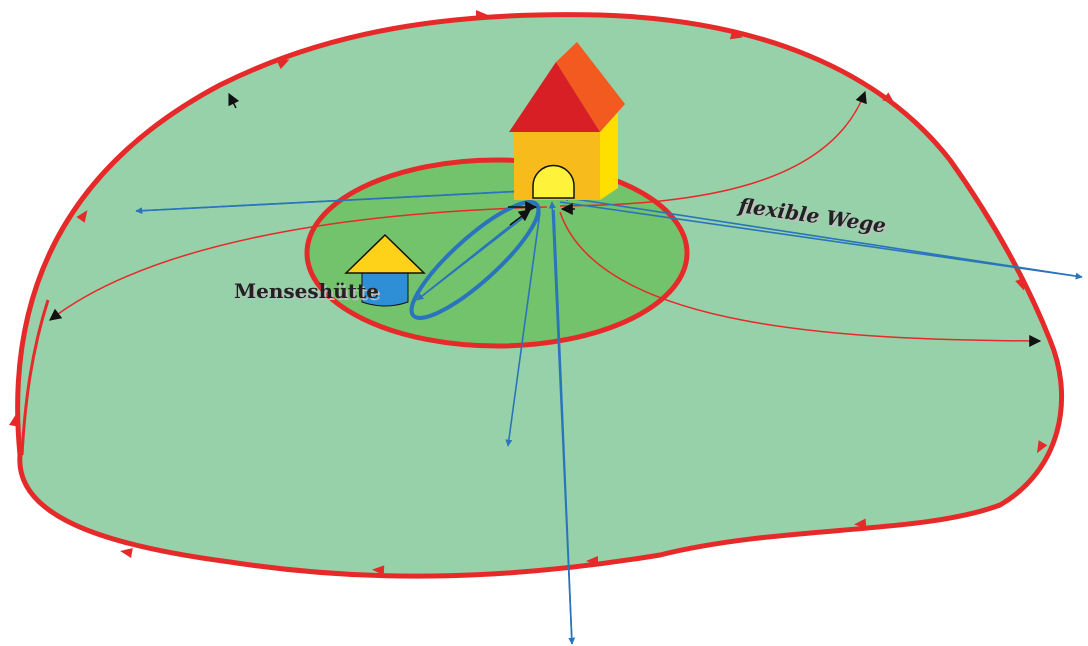 This screenshot has width=1088, height=646. Describe the element at coordinates (609, 156) in the screenshot. I see `house-side-wall` at that location.